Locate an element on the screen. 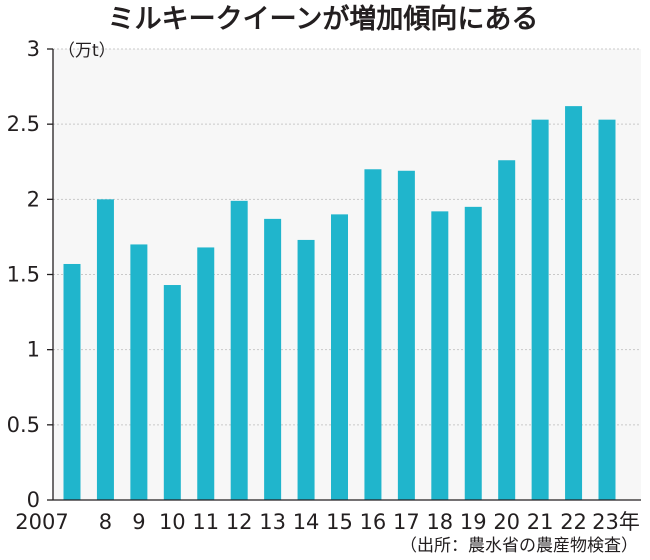 The height and width of the screenshot is (560, 650). x-tick-label: 21 is located at coordinates (540, 522).